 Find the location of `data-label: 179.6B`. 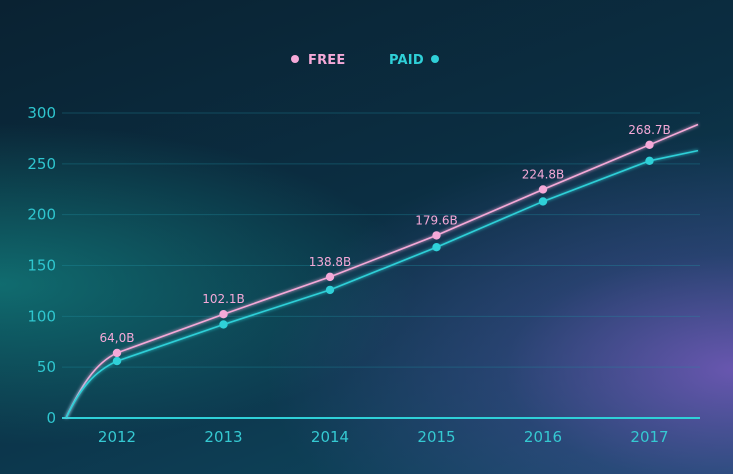

data-label: 179.6B is located at coordinates (436, 220).